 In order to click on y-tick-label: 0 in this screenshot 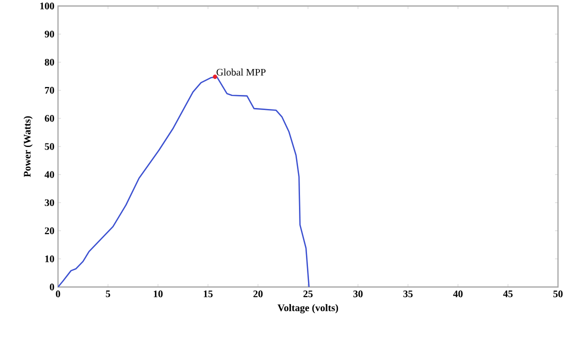, I will do `click(52, 287)`.